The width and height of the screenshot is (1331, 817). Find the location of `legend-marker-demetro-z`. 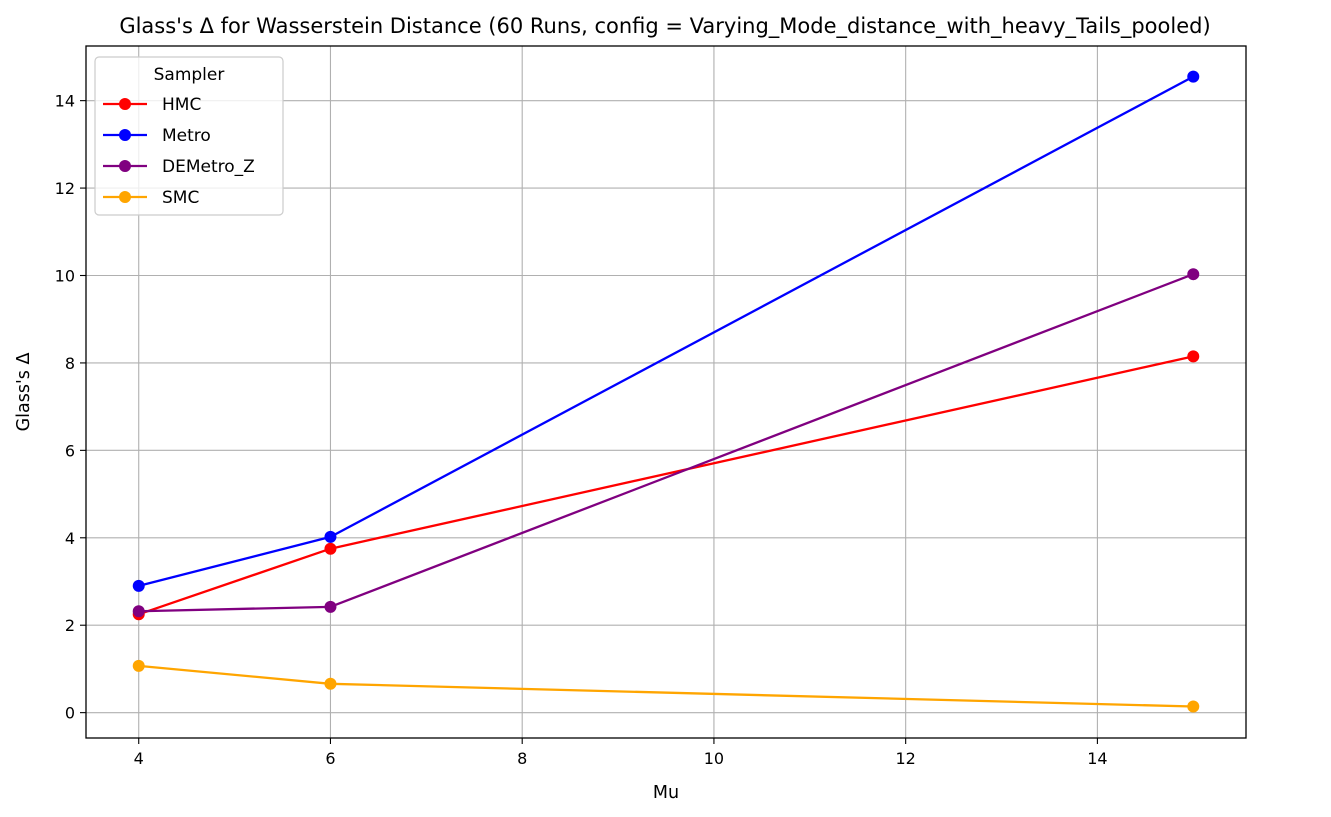

legend-marker-demetro-z is located at coordinates (125, 166).